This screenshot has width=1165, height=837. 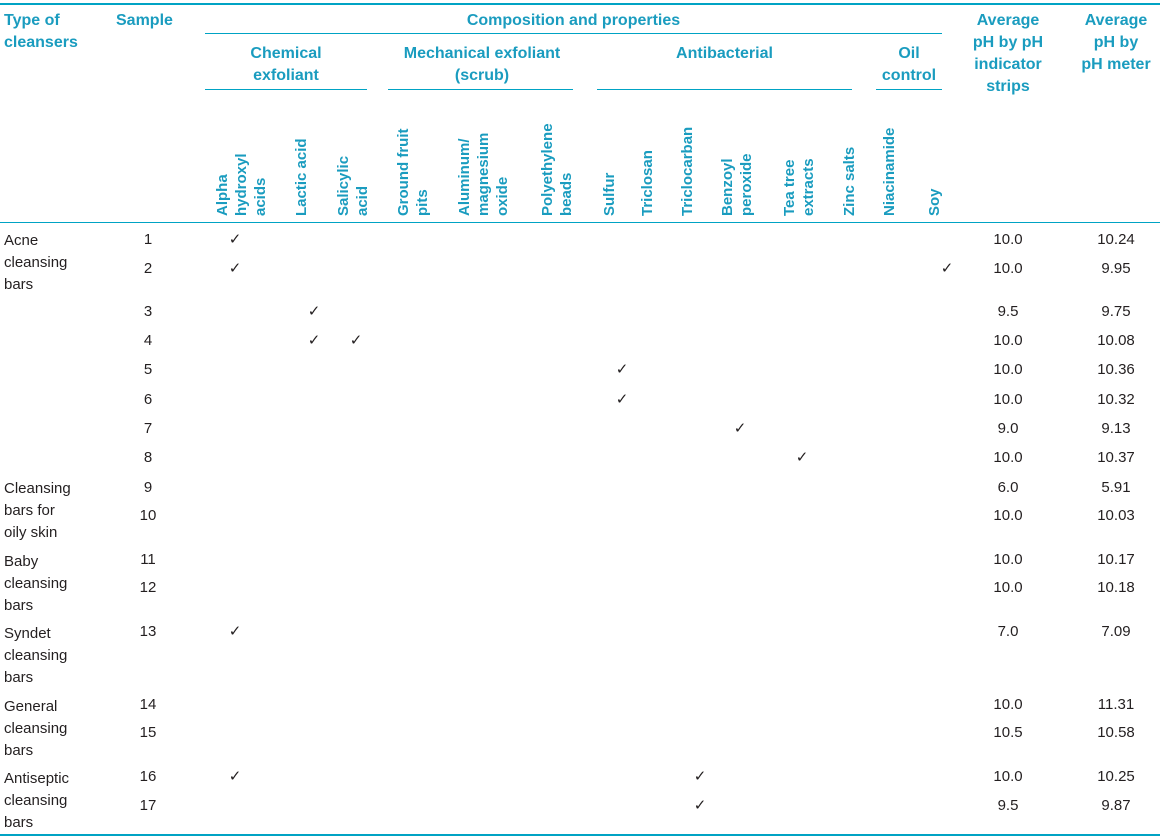 I want to click on sample-number: 16, so click(x=148, y=776).